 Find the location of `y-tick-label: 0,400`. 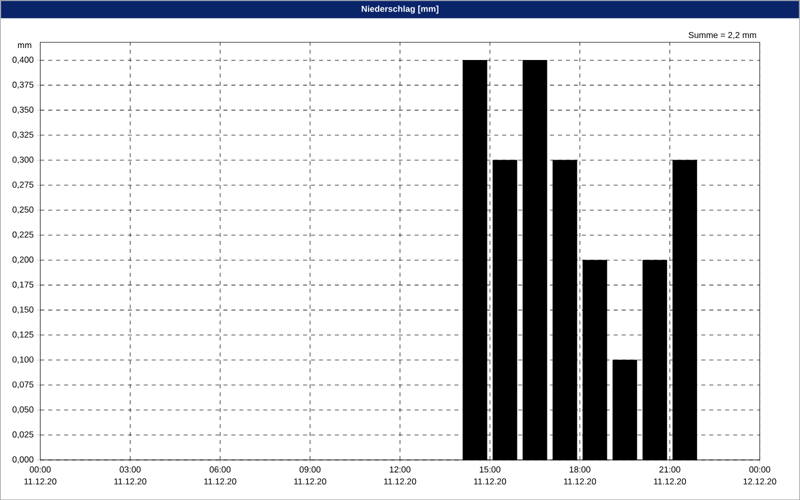

y-tick-label: 0,400 is located at coordinates (23, 60).